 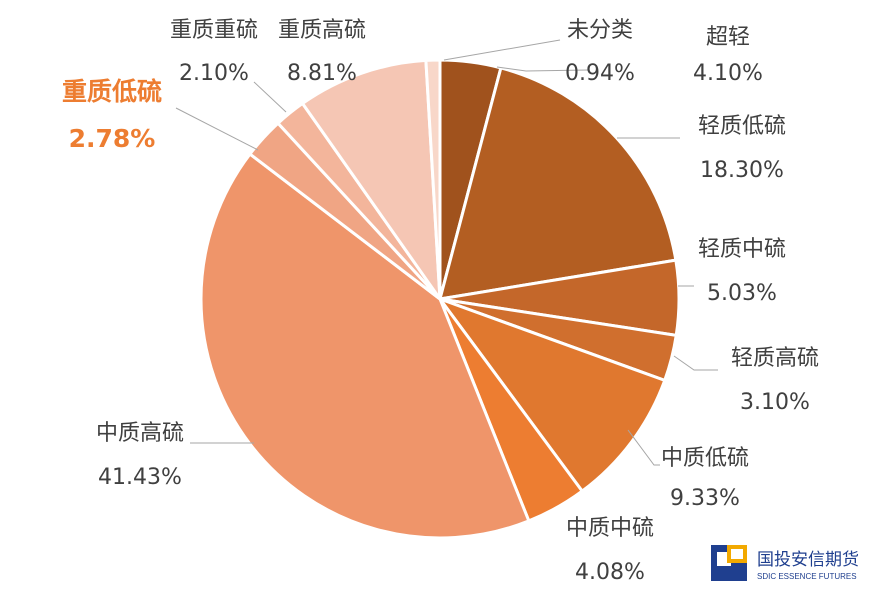 What do you see at coordinates (112, 91) in the screenshot?
I see `slice-category-label: 重质低硫` at bounding box center [112, 91].